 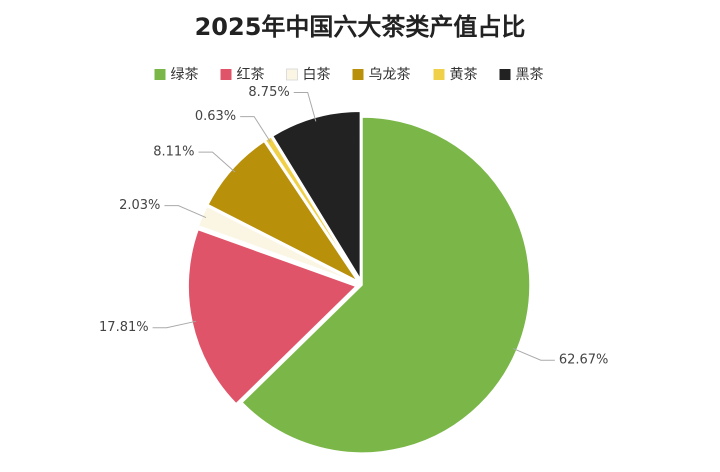 What do you see at coordinates (251, 75) in the screenshot?
I see `legend-label: 红茶` at bounding box center [251, 75].